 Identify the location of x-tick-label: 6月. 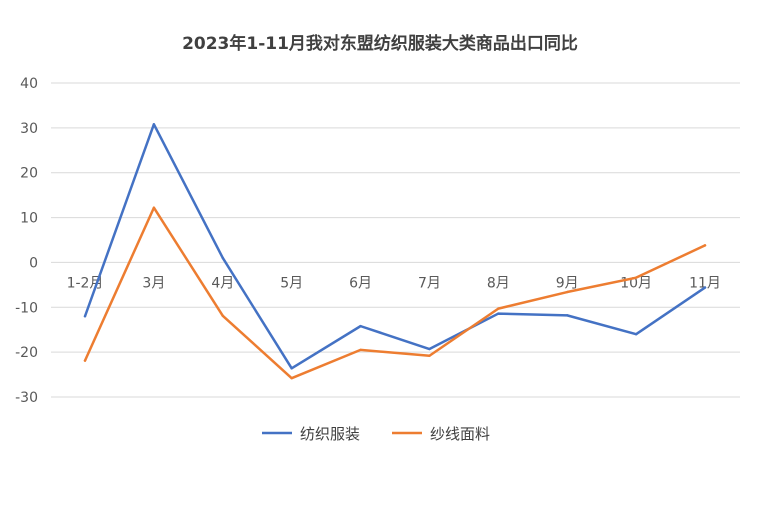
(360, 283).